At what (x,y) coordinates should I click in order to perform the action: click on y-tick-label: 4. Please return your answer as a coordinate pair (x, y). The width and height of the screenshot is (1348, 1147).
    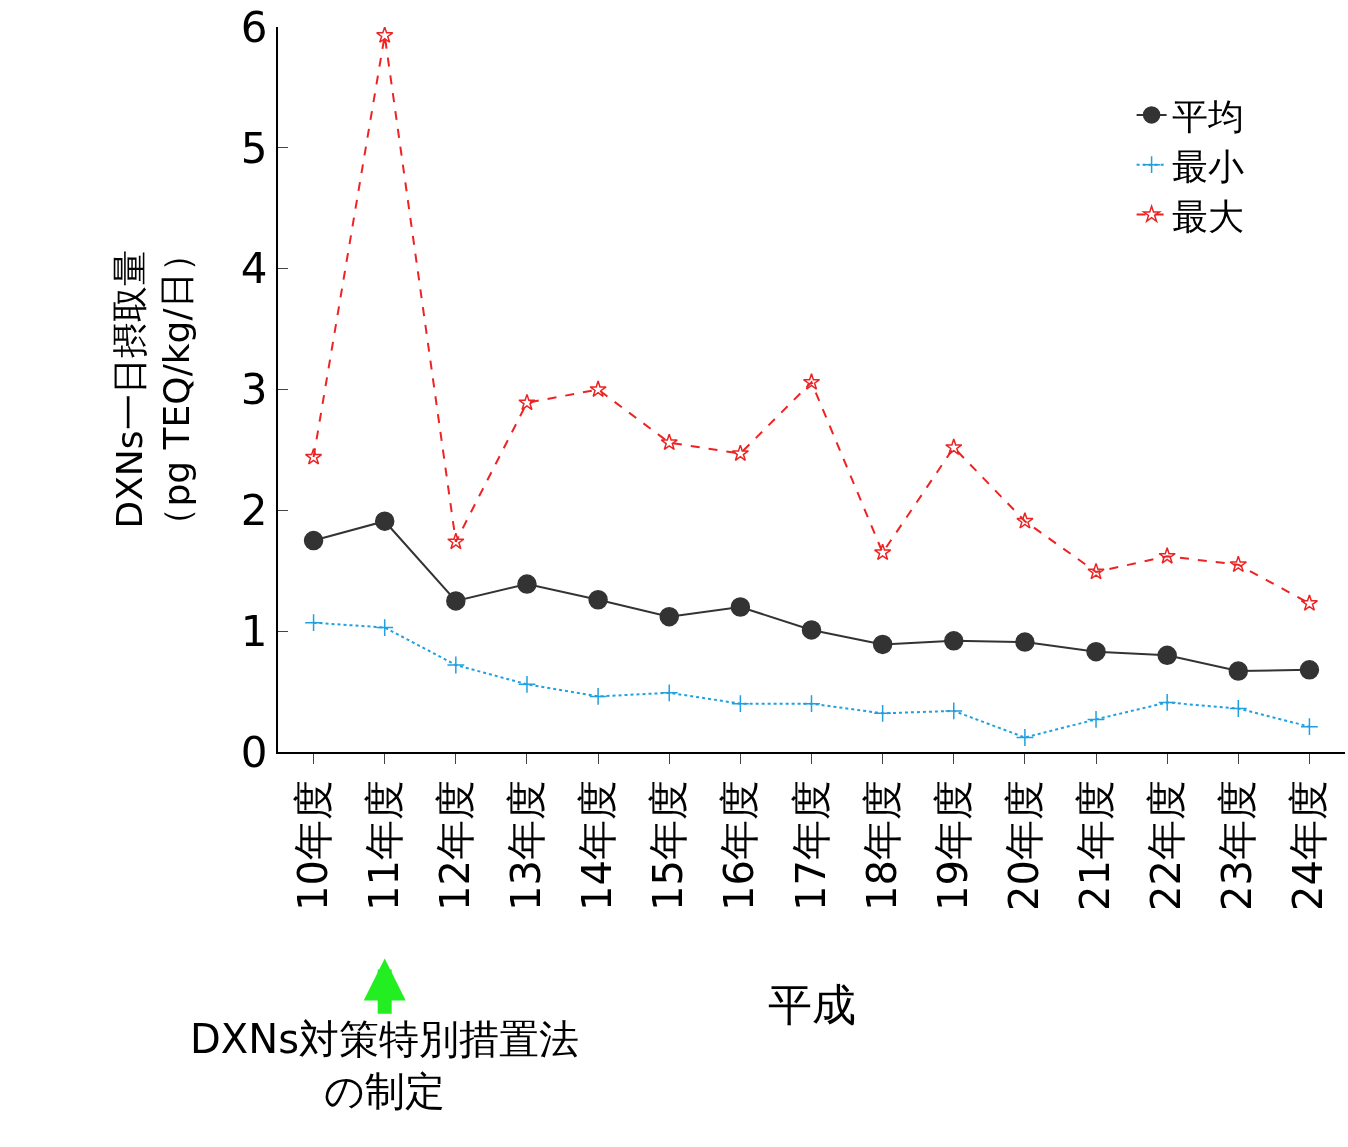
    Looking at the image, I should click on (254, 269).